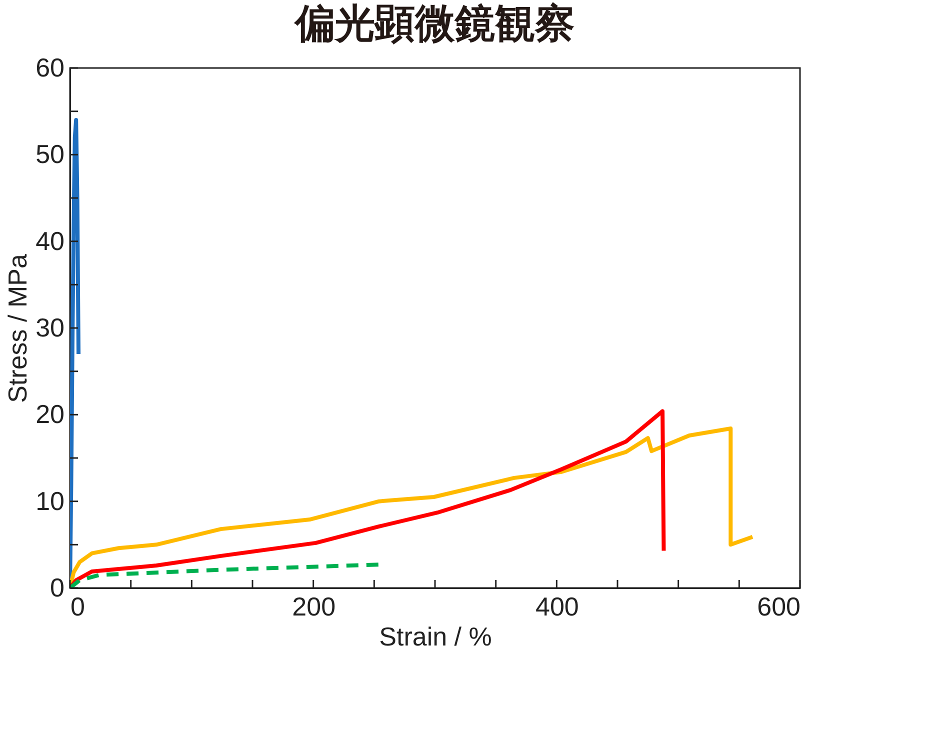 The image size is (942, 755). What do you see at coordinates (50, 501) in the screenshot?
I see `y-tick-label: 10` at bounding box center [50, 501].